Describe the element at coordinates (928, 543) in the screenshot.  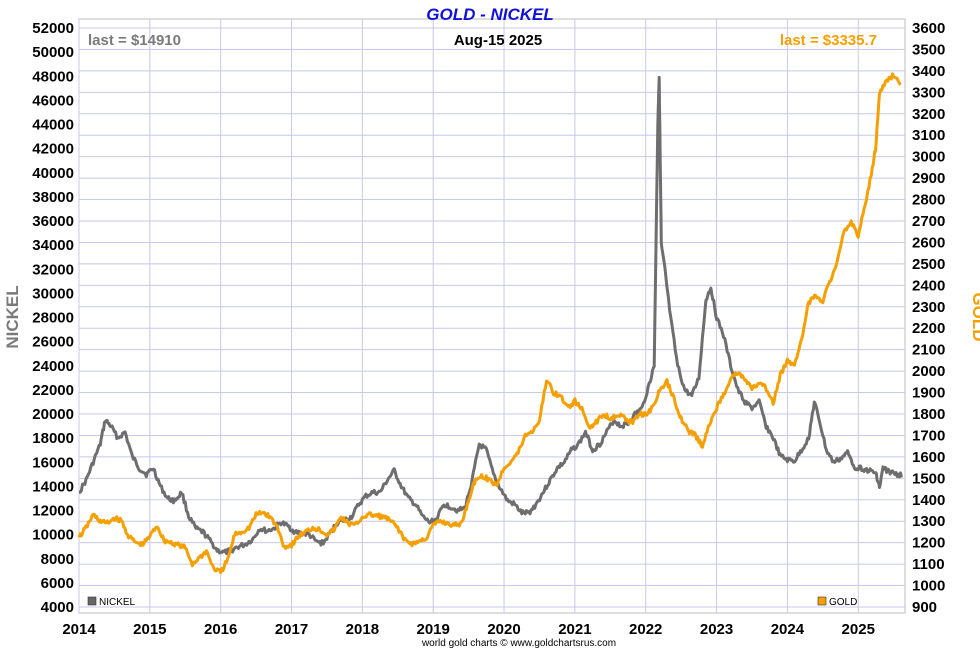
I see `right-tick-label: 1200` at that location.